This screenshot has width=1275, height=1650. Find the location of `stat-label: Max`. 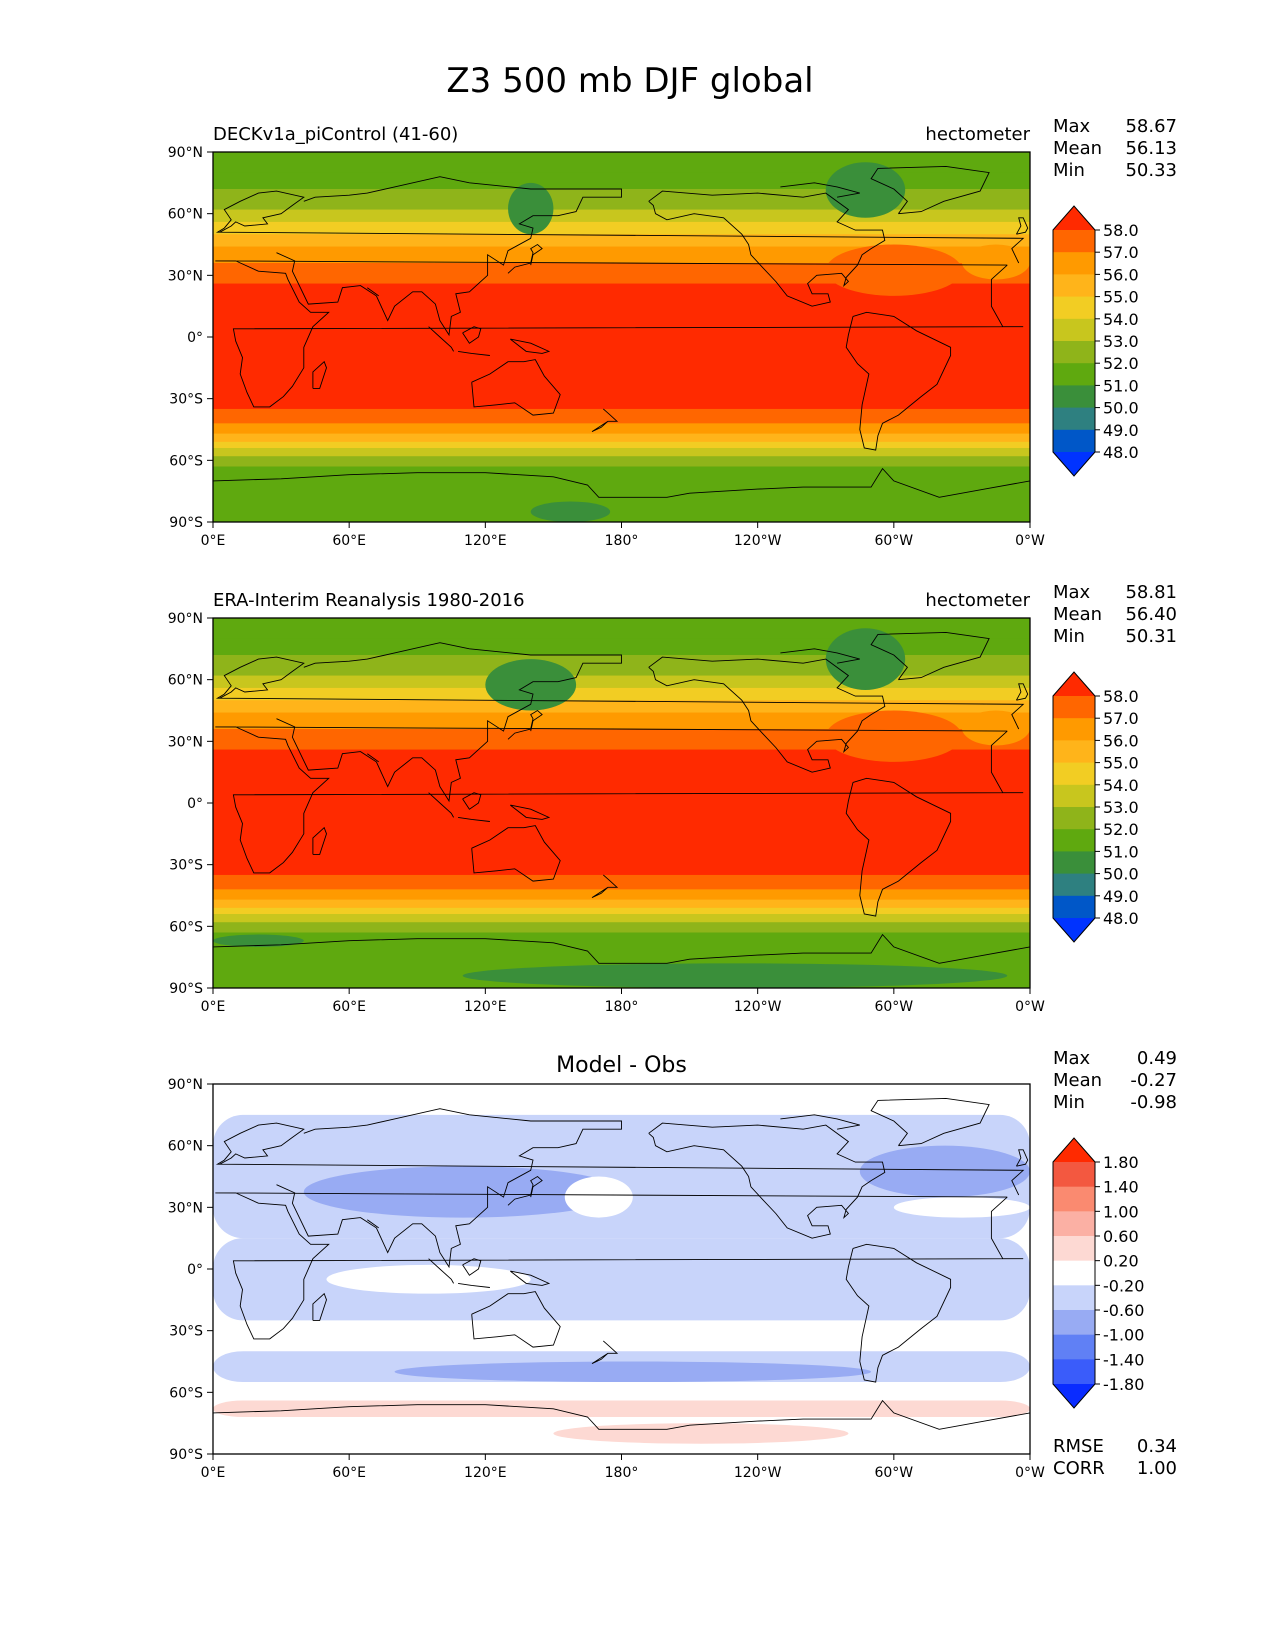

stat-label: Max is located at coordinates (1072, 592).